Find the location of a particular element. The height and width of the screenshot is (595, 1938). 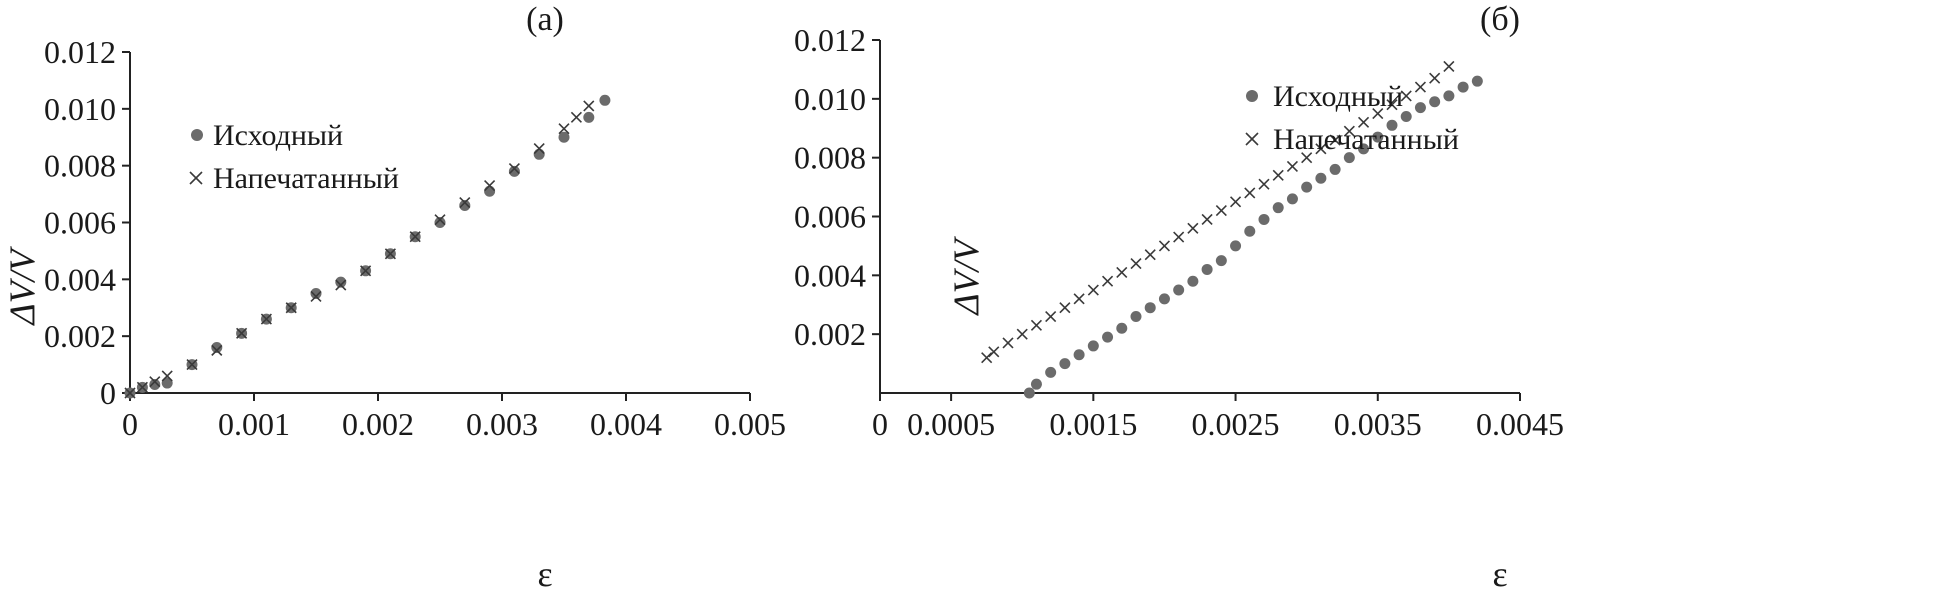

y-tick-label-a: 0.010 is located at coordinates (80, 109).